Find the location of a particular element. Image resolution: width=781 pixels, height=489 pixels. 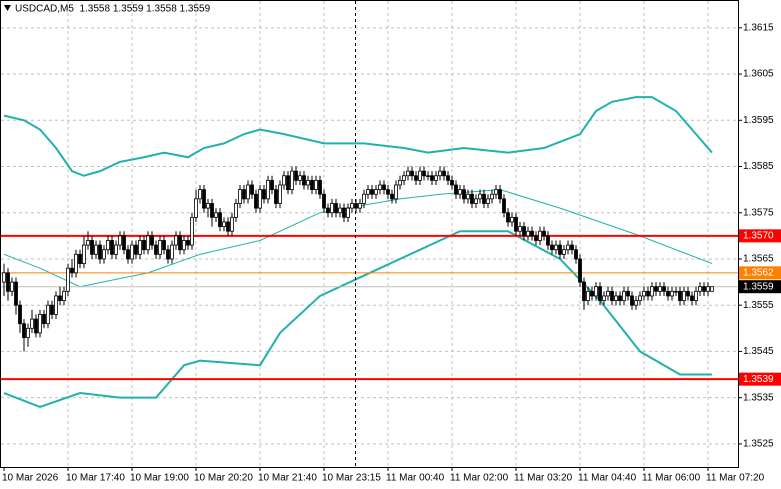

level-label-box is located at coordinates (760, 287).